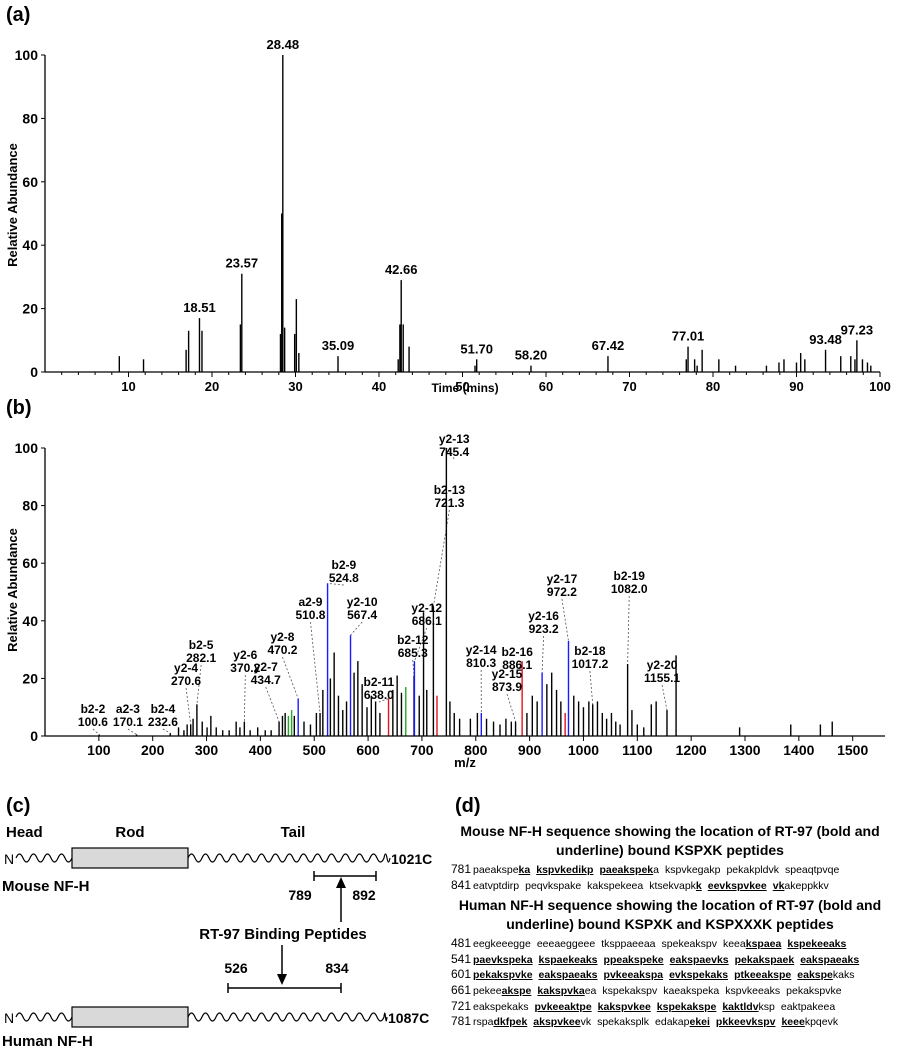  What do you see at coordinates (212, 386) in the screenshot?
I see `x-tick-label: 20` at bounding box center [212, 386].